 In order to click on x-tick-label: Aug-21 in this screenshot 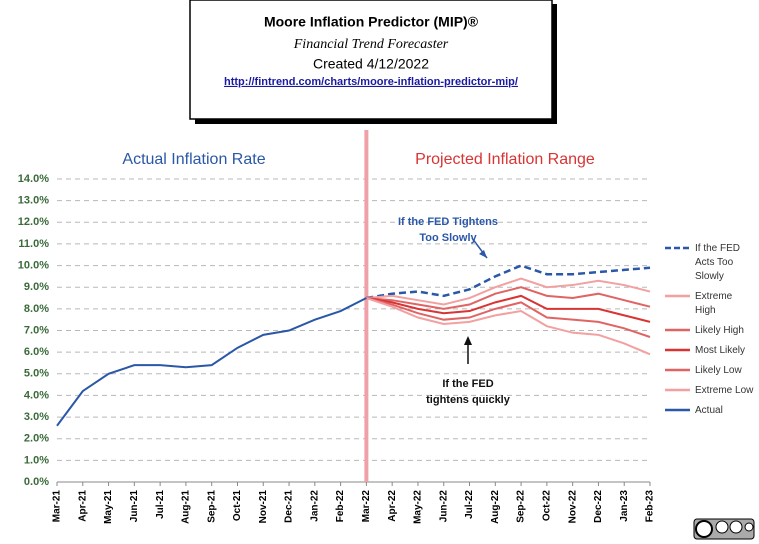, I will do `click(186, 507)`.